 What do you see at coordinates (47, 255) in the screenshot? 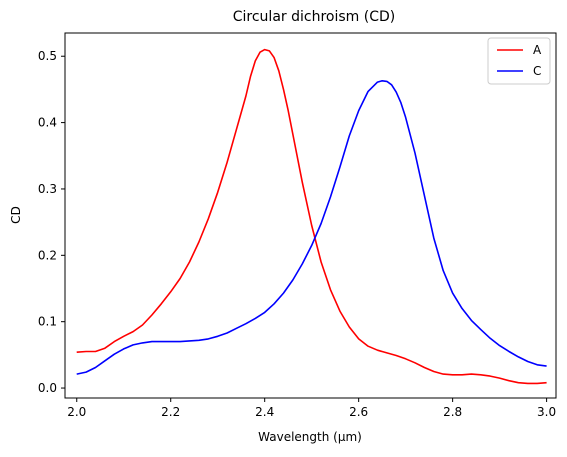
I see `y-tick-label: 0.2` at bounding box center [47, 255].